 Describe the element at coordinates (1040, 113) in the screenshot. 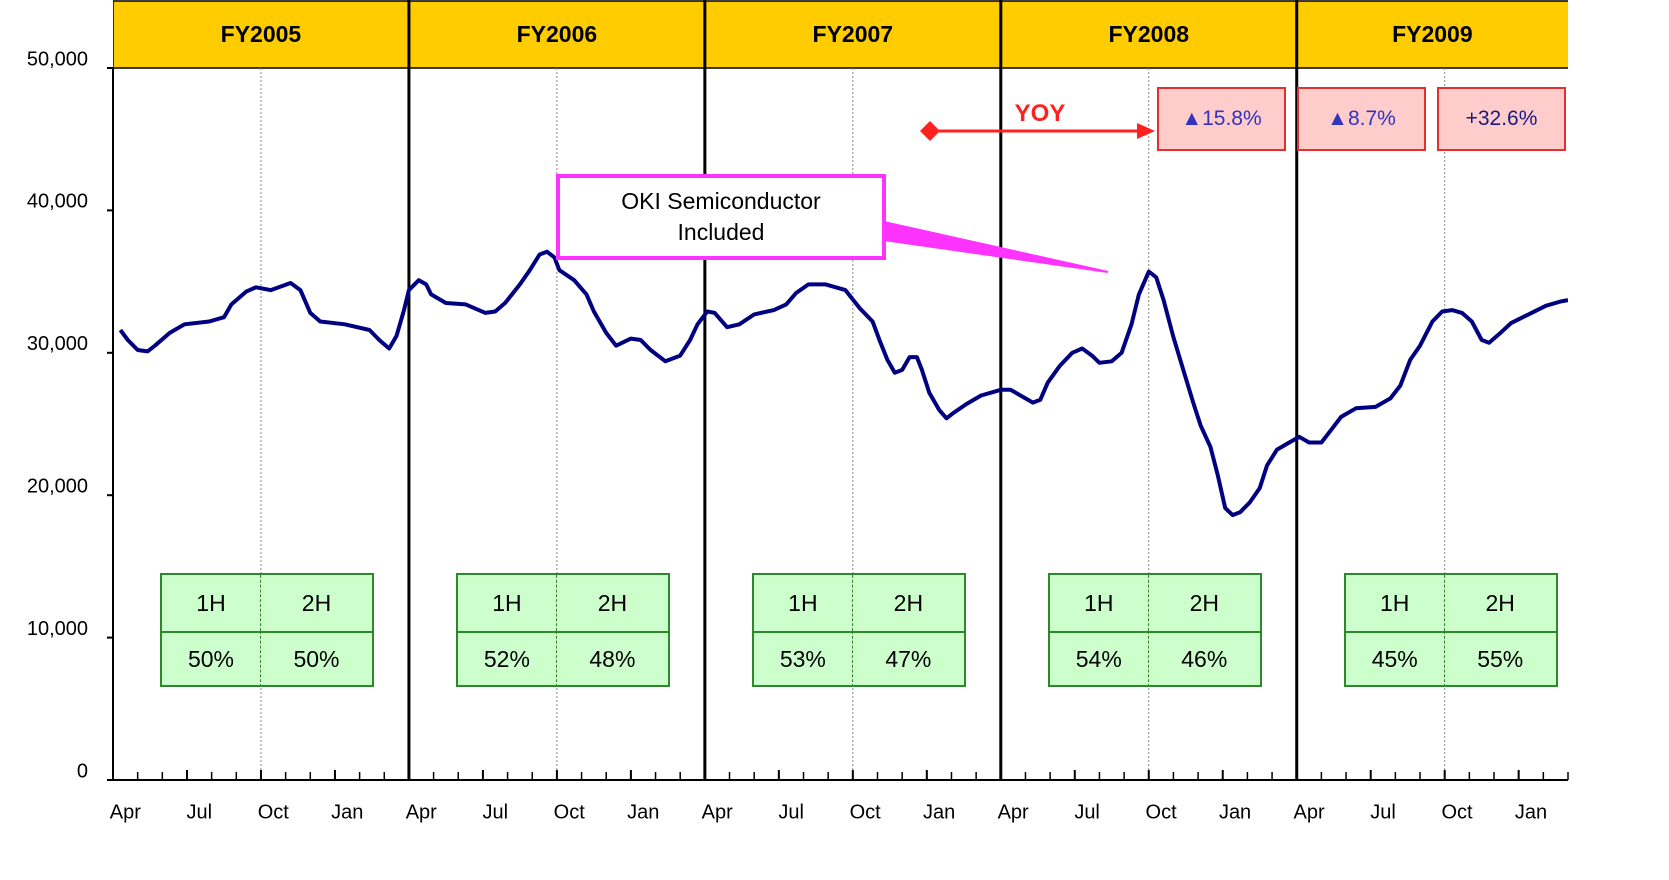

I see `yoy-label: YOY` at that location.